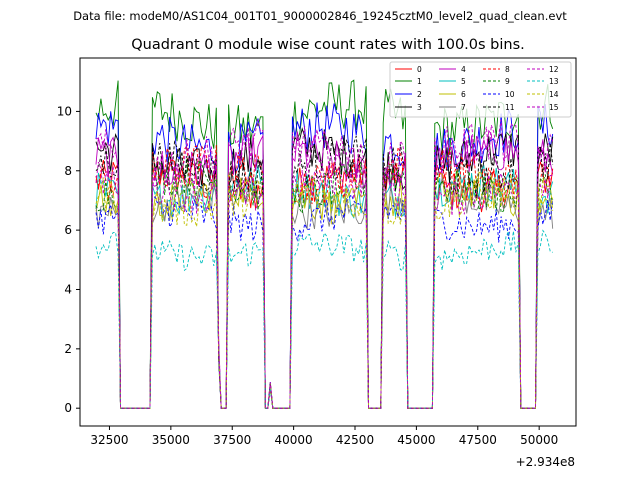 Image resolution: width=640 pixels, height=480 pixels. Describe the element at coordinates (554, 94) in the screenshot. I see `legend-label-14: 14` at that location.